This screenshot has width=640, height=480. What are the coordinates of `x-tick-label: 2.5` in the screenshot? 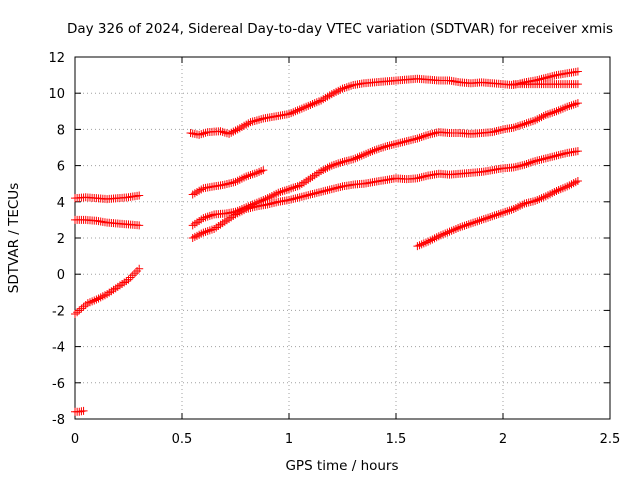 It's located at (610, 439).